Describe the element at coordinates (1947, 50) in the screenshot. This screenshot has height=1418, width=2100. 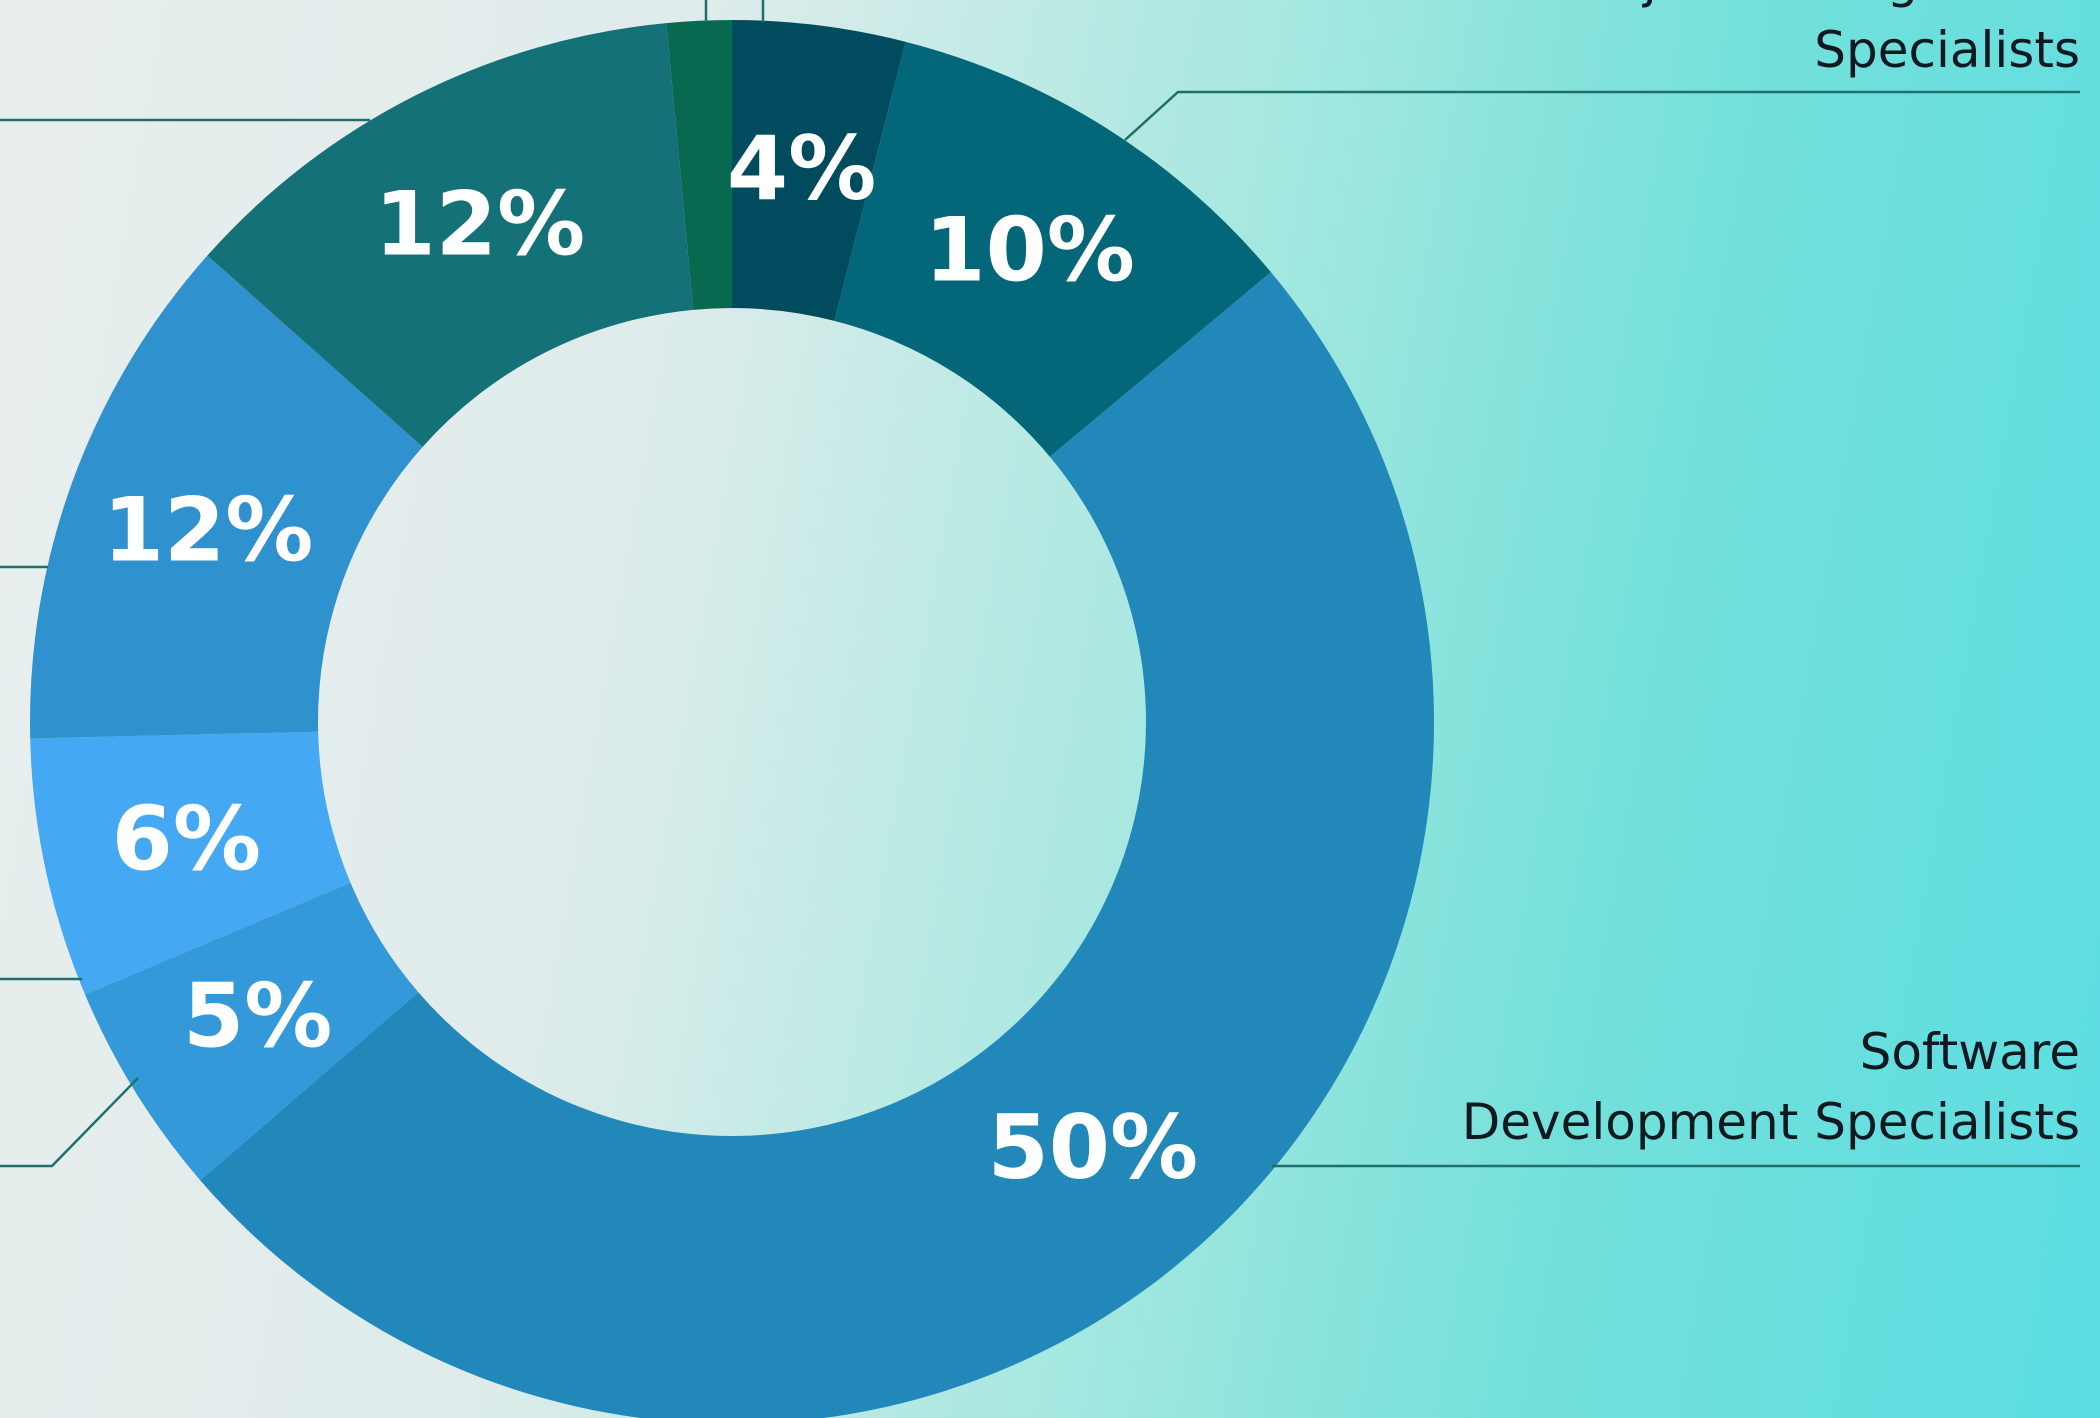
I see `annotation-project-management-line2: Specialists` at that location.